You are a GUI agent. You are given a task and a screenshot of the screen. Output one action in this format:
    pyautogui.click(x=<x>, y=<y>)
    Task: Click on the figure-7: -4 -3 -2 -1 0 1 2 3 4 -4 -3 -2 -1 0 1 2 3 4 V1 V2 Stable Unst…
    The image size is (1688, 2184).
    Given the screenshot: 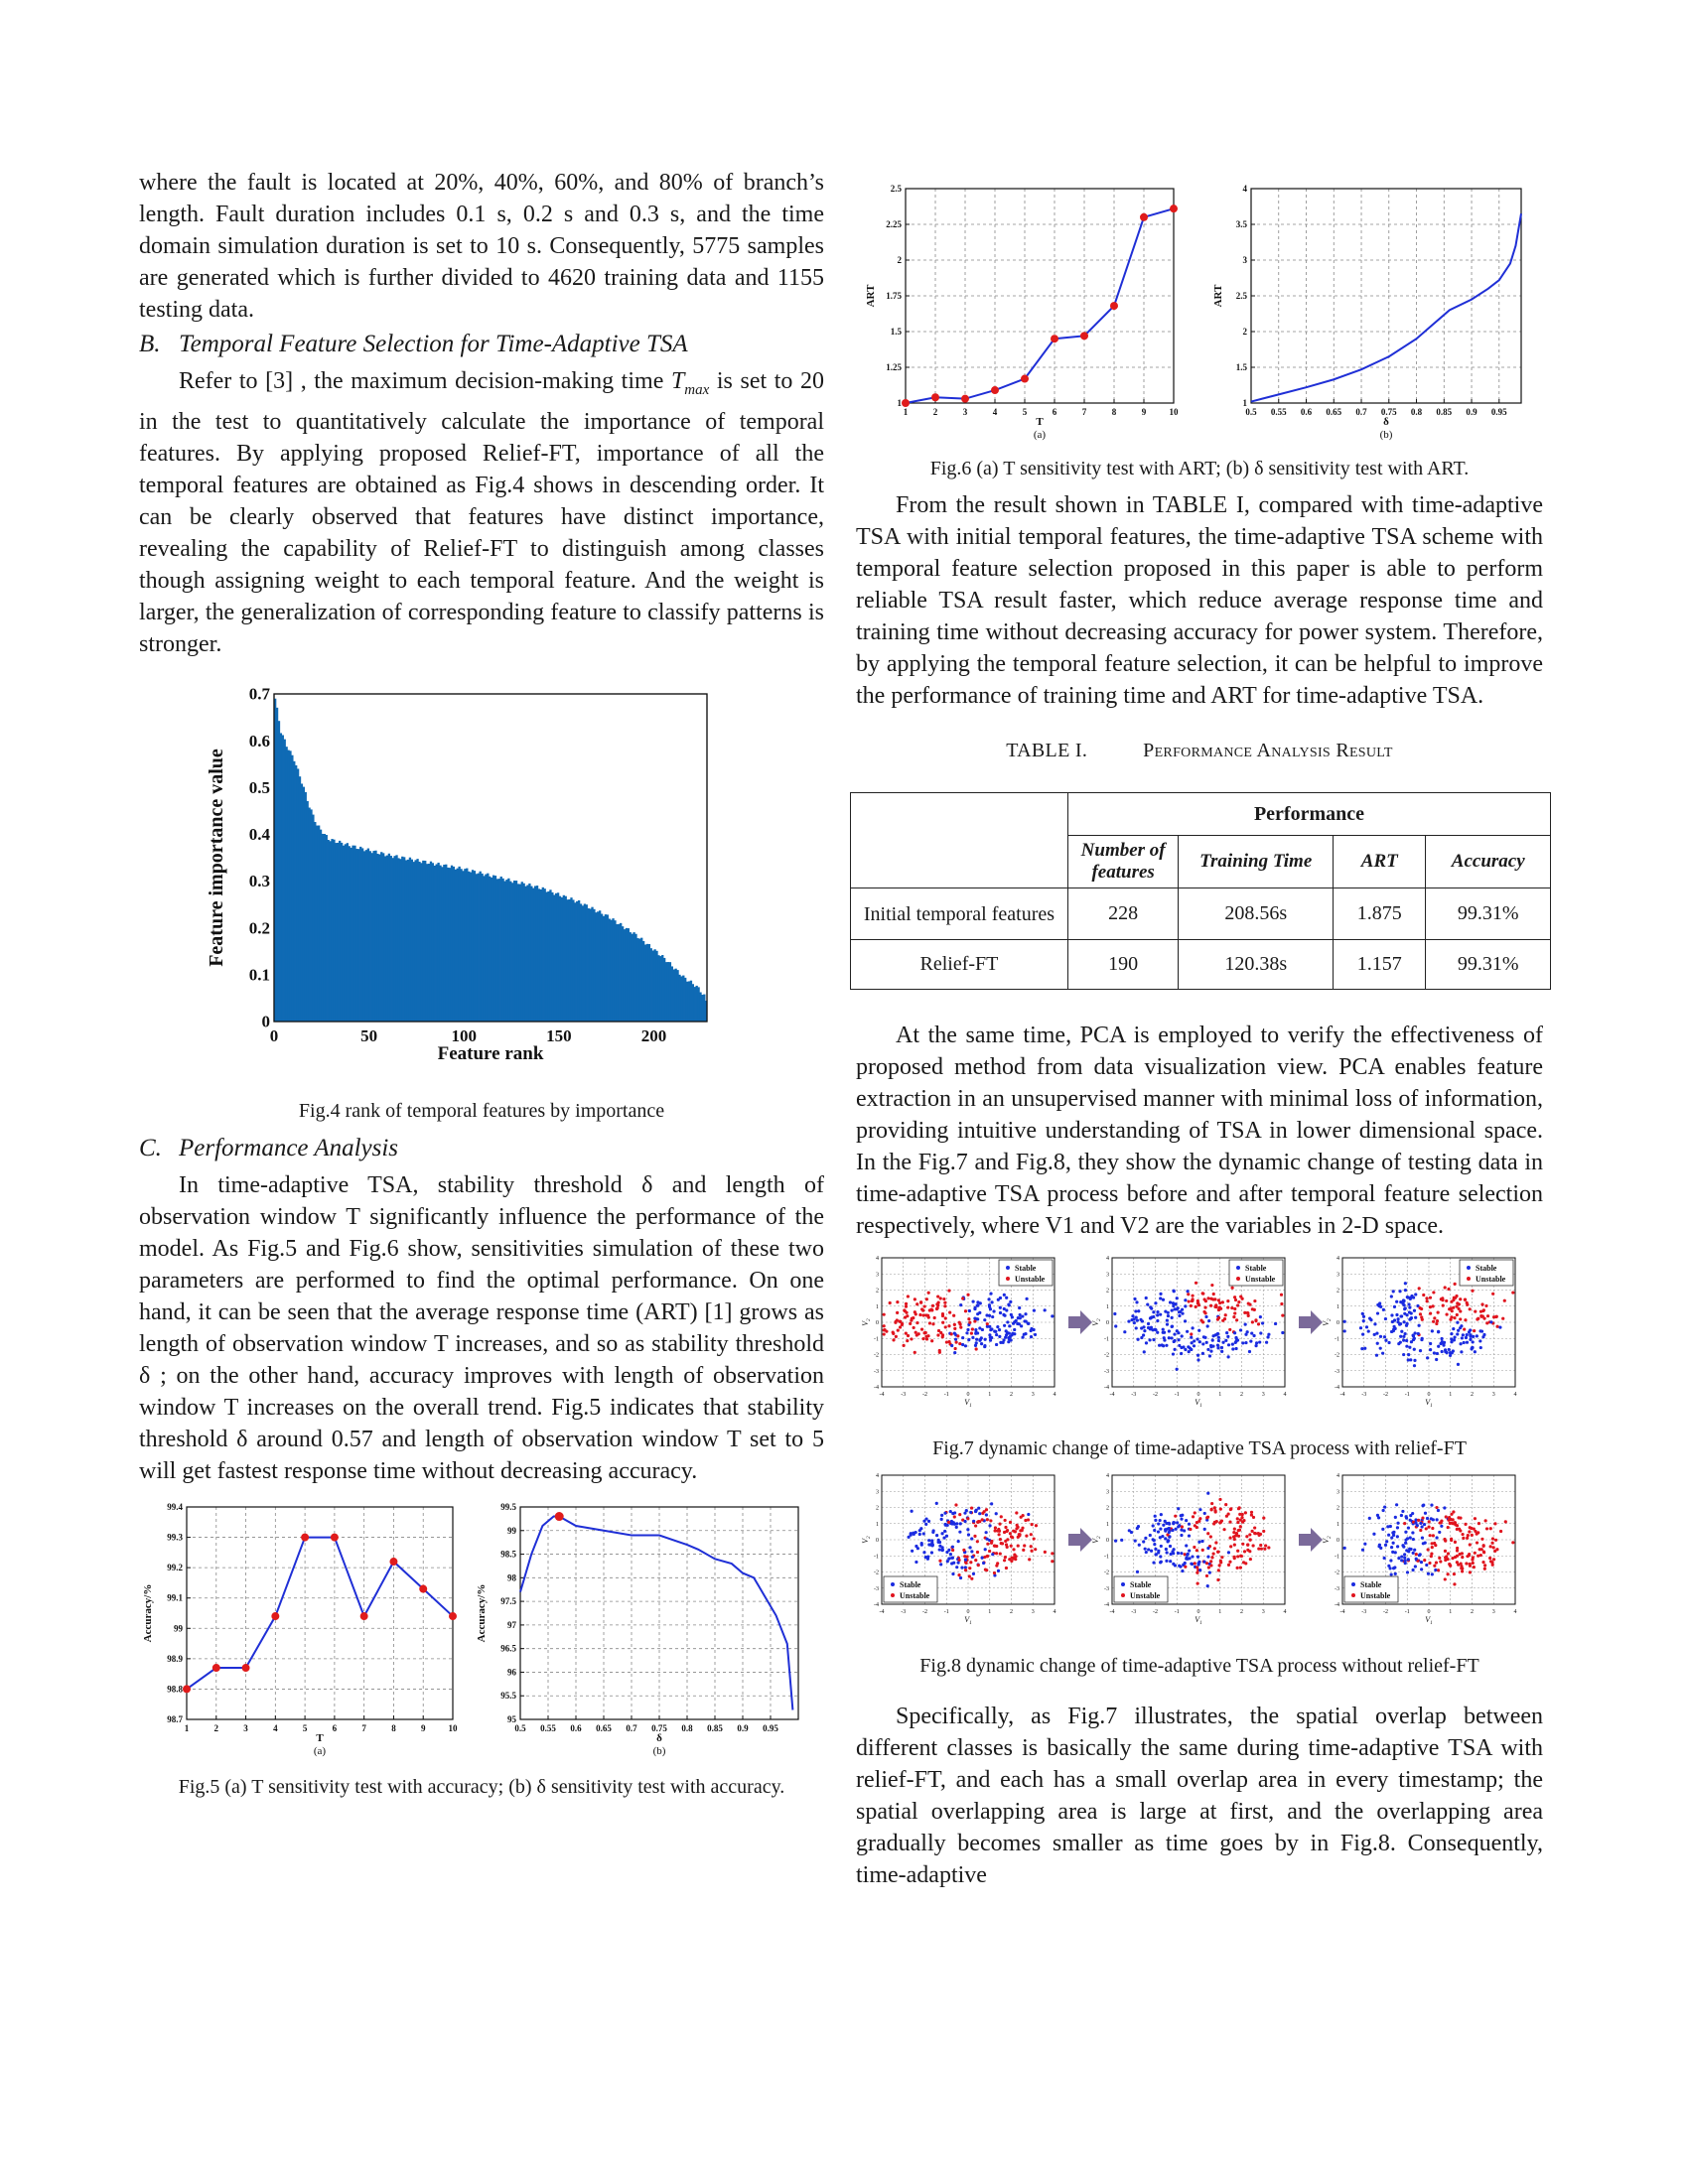 What is the action you would take?
    pyautogui.click(x=1199, y=1356)
    